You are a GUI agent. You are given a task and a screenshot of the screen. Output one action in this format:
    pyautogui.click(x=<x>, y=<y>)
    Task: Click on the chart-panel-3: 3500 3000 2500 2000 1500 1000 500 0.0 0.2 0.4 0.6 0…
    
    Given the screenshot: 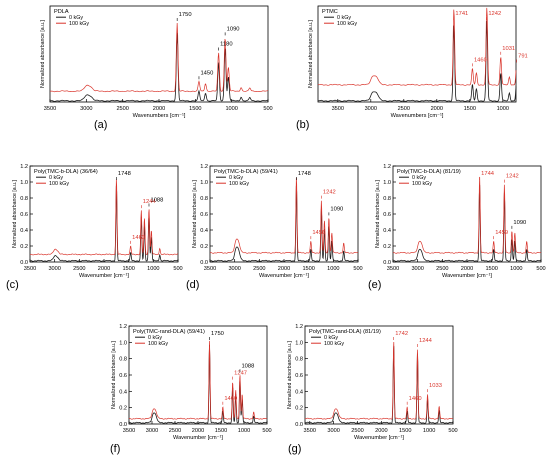 What is the action you would take?
    pyautogui.click(x=97, y=221)
    